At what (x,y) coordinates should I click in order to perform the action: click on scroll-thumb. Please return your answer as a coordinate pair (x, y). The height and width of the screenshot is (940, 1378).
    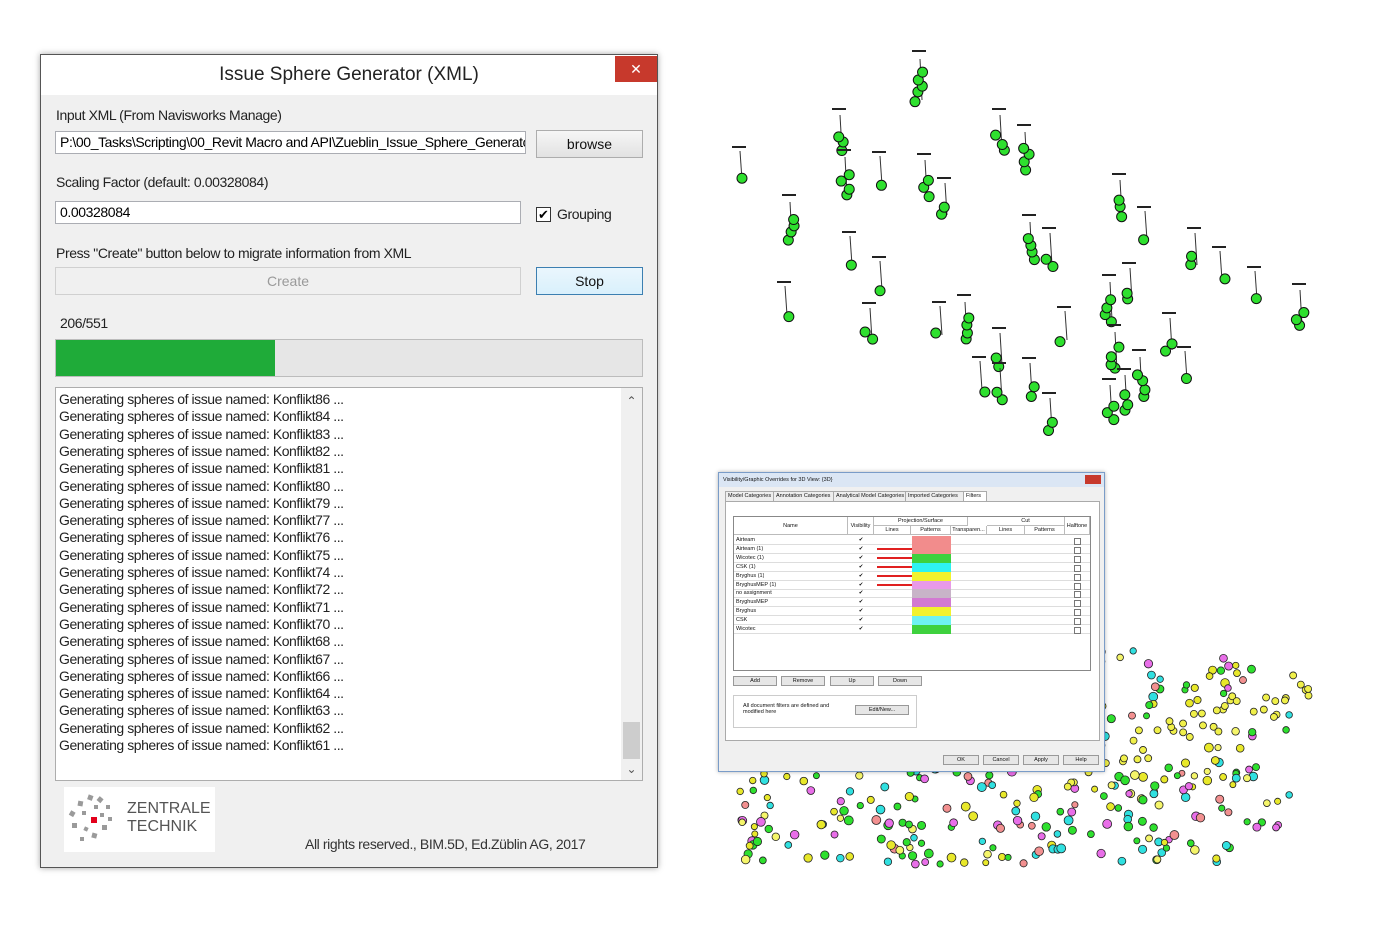
    Looking at the image, I should click on (631, 740).